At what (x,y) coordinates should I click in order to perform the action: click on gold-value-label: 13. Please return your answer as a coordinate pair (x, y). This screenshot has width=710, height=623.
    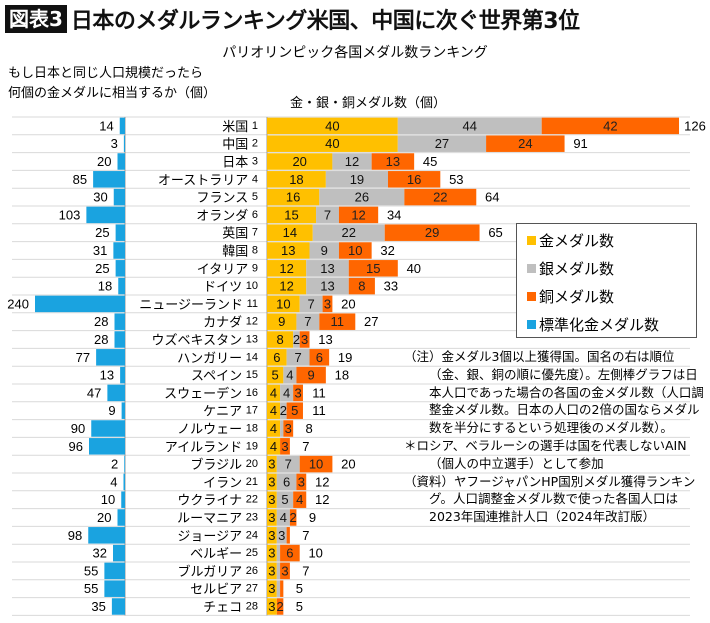
    Looking at the image, I should click on (288, 250).